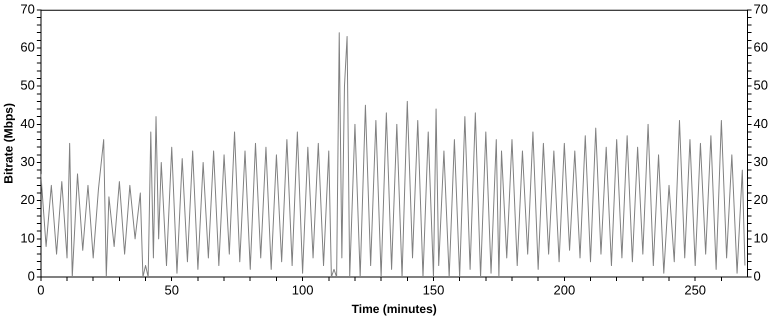 The height and width of the screenshot is (321, 772). I want to click on y-tick-label: 30, so click(27, 162).